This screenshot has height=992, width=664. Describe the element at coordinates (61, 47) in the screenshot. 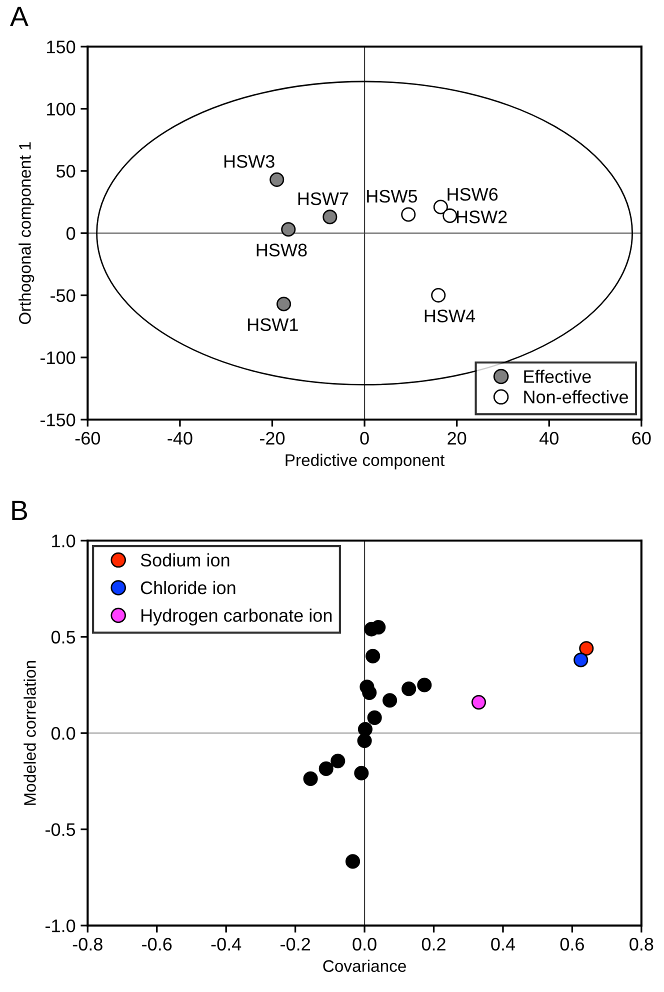

I see `y-tick-label: 150` at that location.